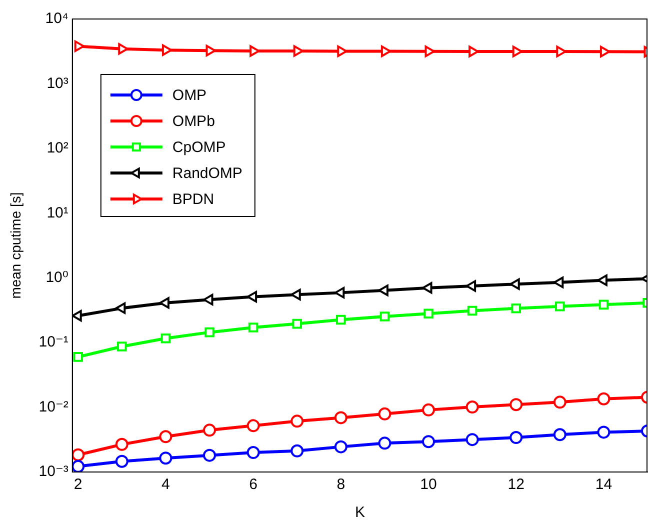 The image size is (655, 526). I want to click on y-tick-label: 10⁻², so click(53, 407).